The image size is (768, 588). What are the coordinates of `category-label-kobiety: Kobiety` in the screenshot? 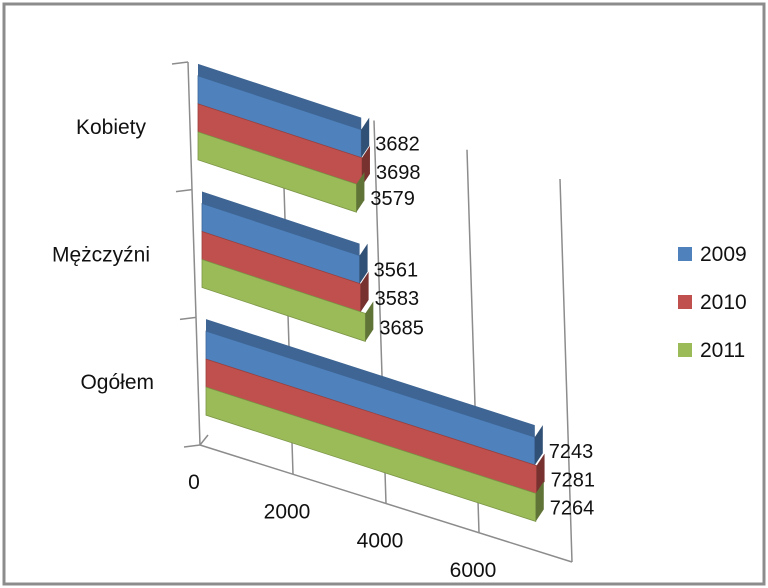 It's located at (111, 127).